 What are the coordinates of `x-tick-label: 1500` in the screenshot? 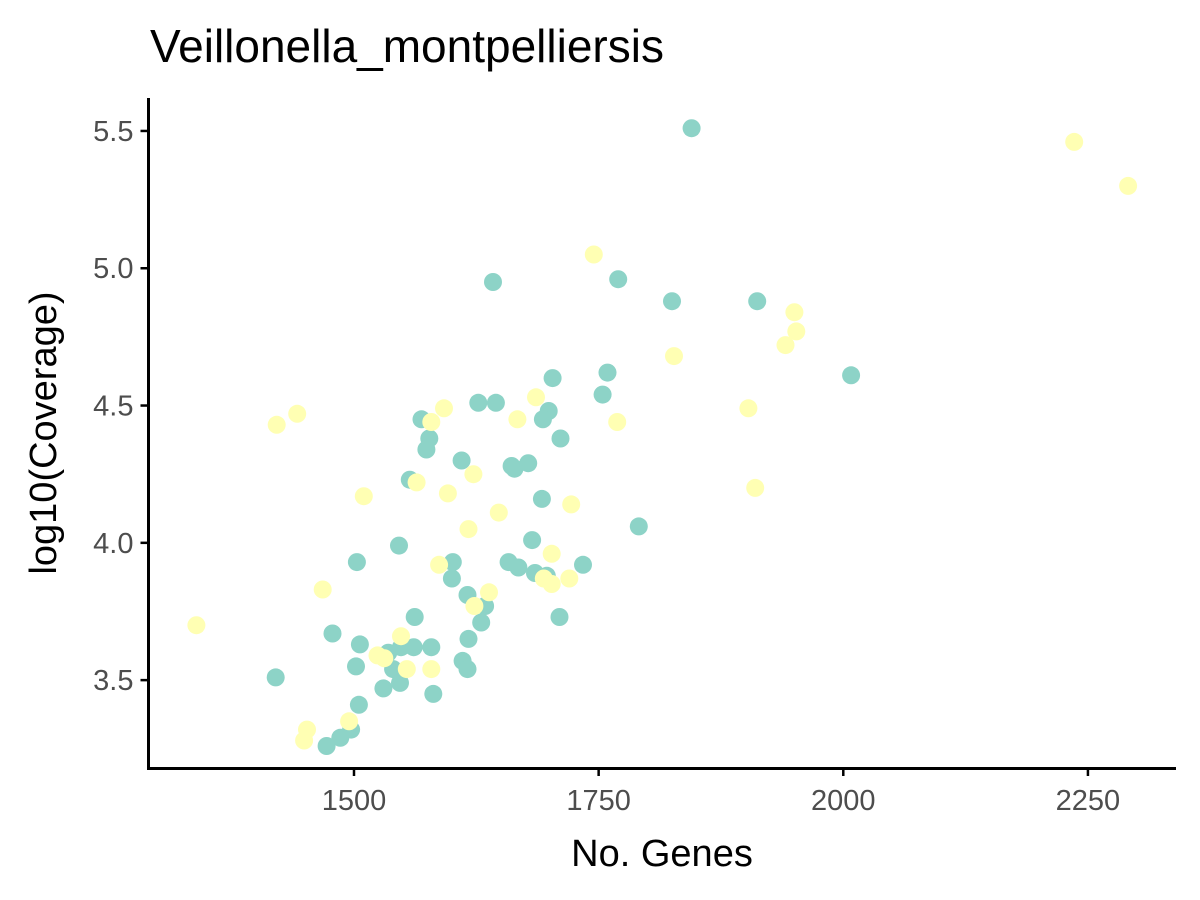 It's located at (354, 801).